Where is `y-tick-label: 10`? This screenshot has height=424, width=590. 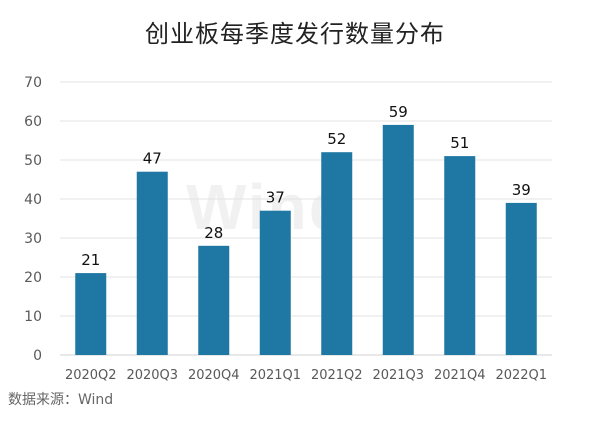
y-tick-label: 10 is located at coordinates (33, 317).